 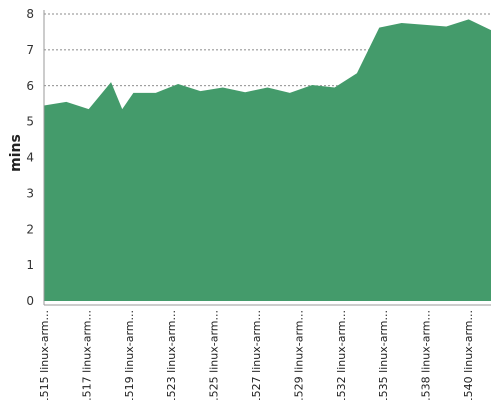 I want to click on y-axis-title: mins, so click(x=16, y=153).